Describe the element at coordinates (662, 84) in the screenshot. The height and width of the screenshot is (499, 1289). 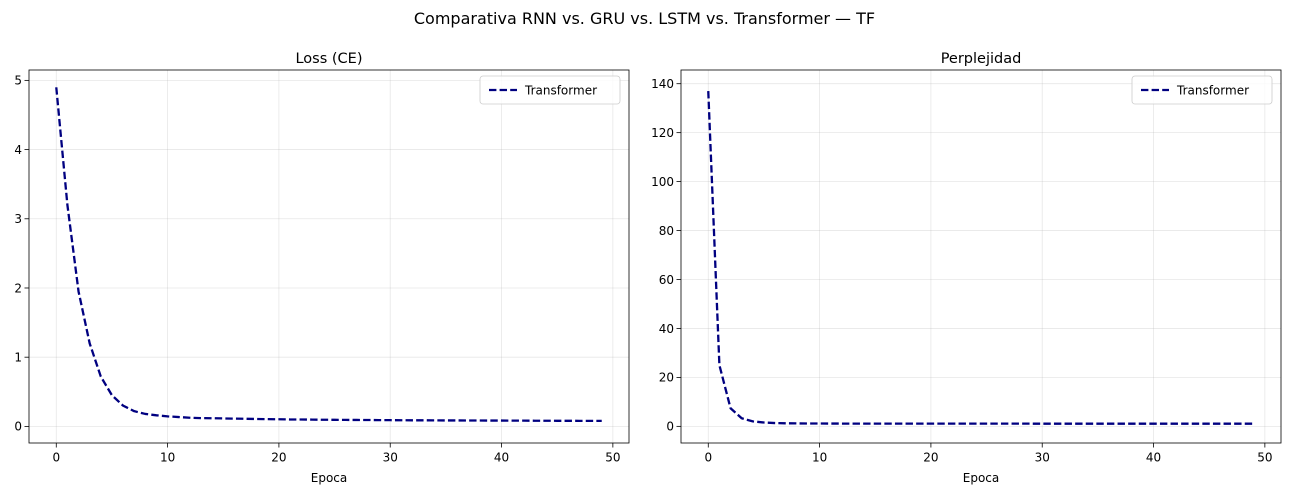
I see `y-tick-label: 140` at that location.